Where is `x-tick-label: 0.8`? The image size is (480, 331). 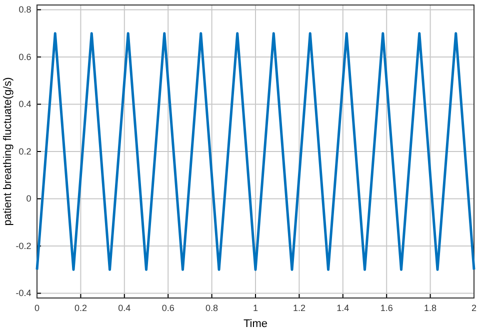
x-tick-label: 0.8 is located at coordinates (212, 307).